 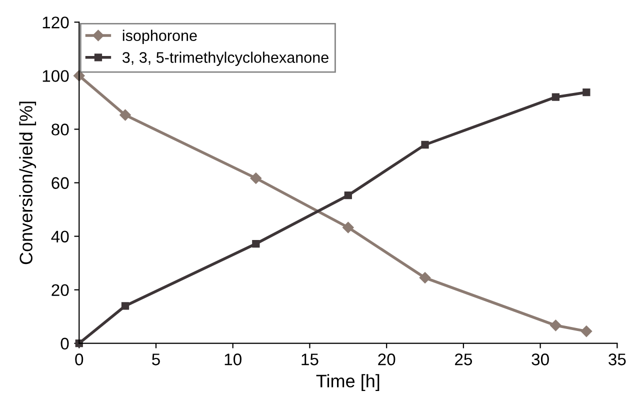 I want to click on x-tick-label: 25, so click(x=463, y=360).